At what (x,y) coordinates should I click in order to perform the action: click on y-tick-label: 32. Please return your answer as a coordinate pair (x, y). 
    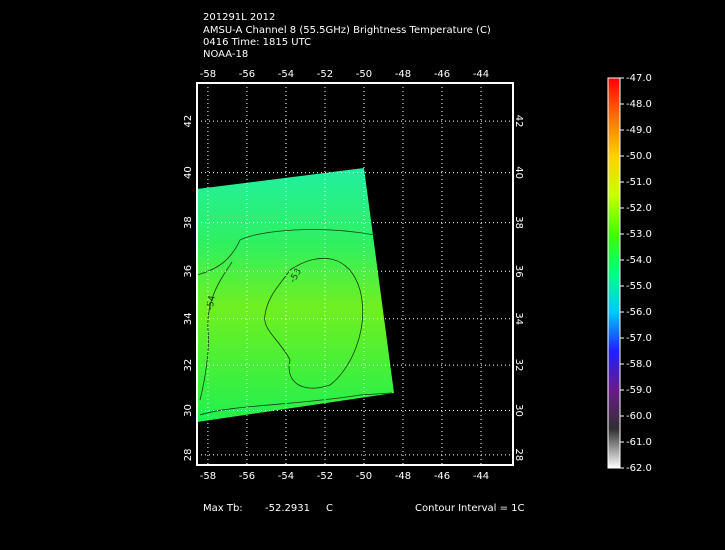
    Looking at the image, I should click on (188, 365).